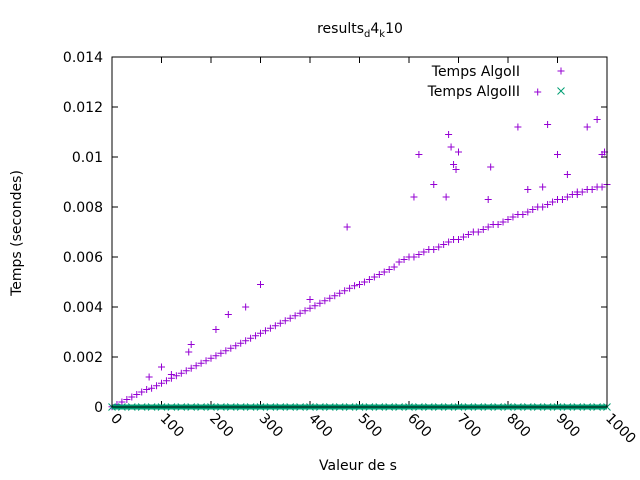  I want to click on legend-label-2: Temps AlgoIII, so click(473, 92).